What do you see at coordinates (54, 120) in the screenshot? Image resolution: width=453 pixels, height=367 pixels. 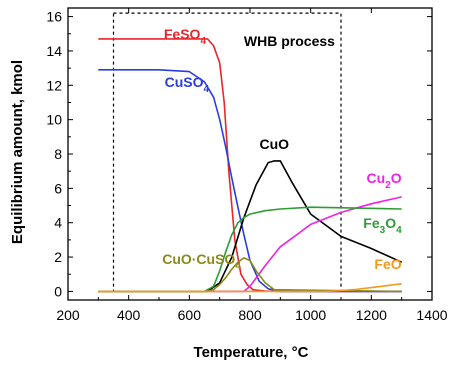 I see `y-tick-label: 10` at bounding box center [54, 120].